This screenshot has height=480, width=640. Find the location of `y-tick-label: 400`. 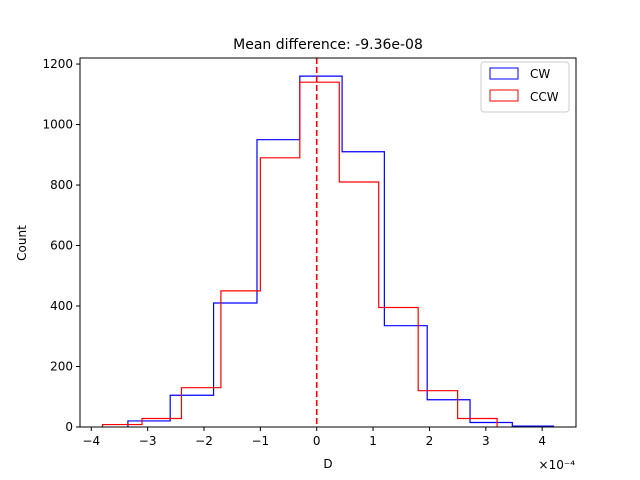

y-tick-label: 400 is located at coordinates (61, 306).